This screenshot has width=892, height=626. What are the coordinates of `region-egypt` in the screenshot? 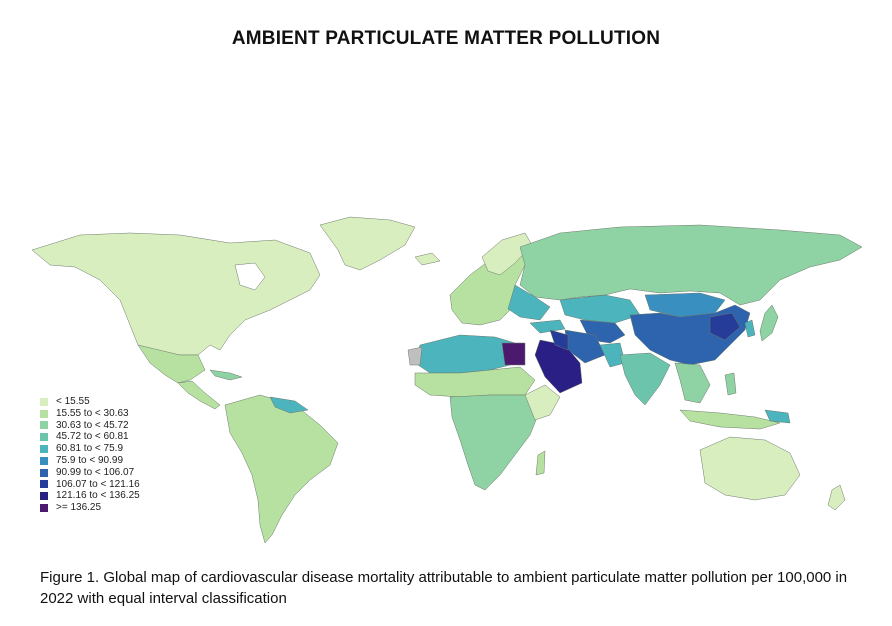 It's located at (513, 354).